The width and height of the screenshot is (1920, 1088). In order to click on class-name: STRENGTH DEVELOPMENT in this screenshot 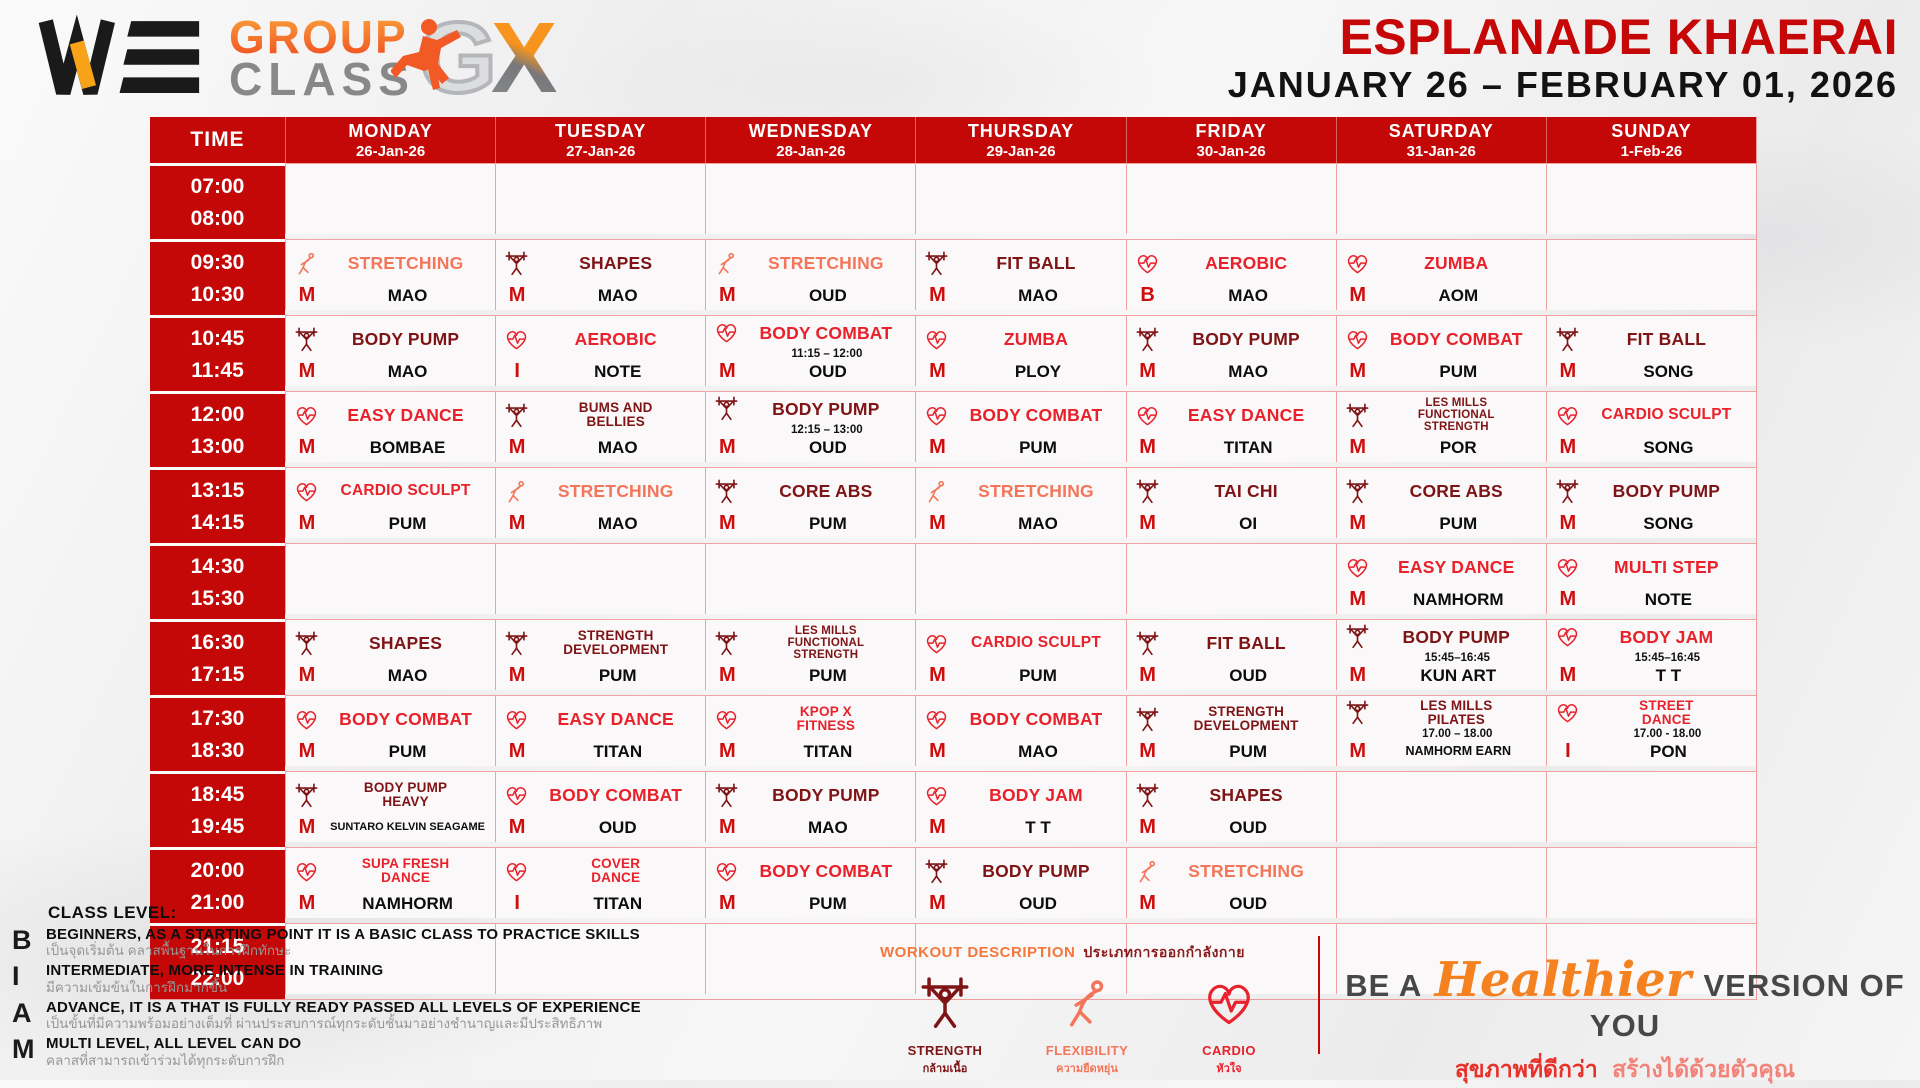, I will do `click(1246, 718)`.